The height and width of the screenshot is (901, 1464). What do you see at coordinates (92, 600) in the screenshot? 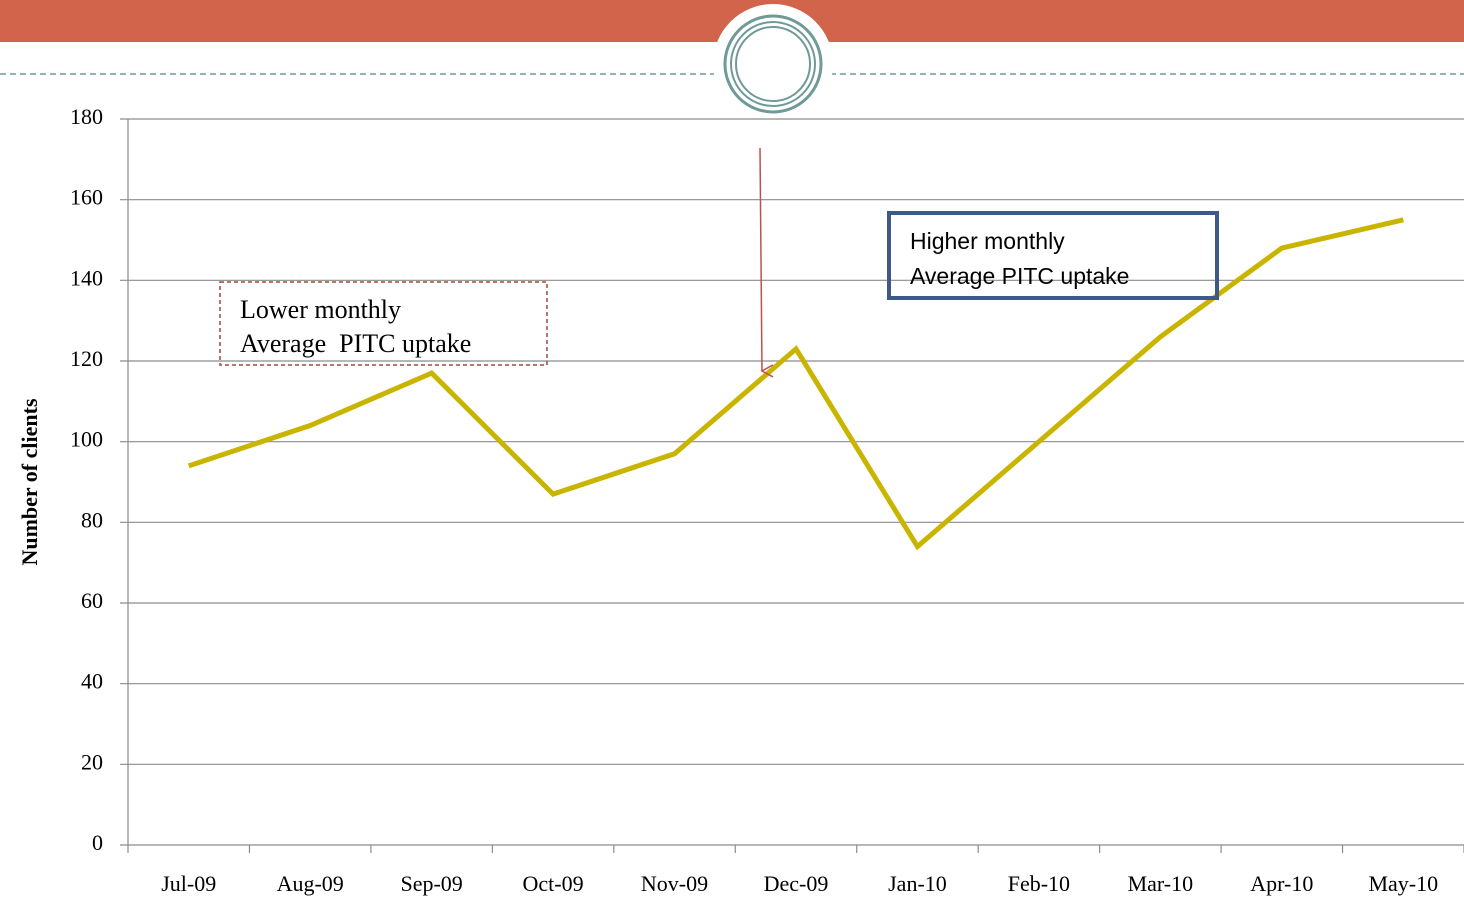
I see `y-tick-label: 60` at bounding box center [92, 600].